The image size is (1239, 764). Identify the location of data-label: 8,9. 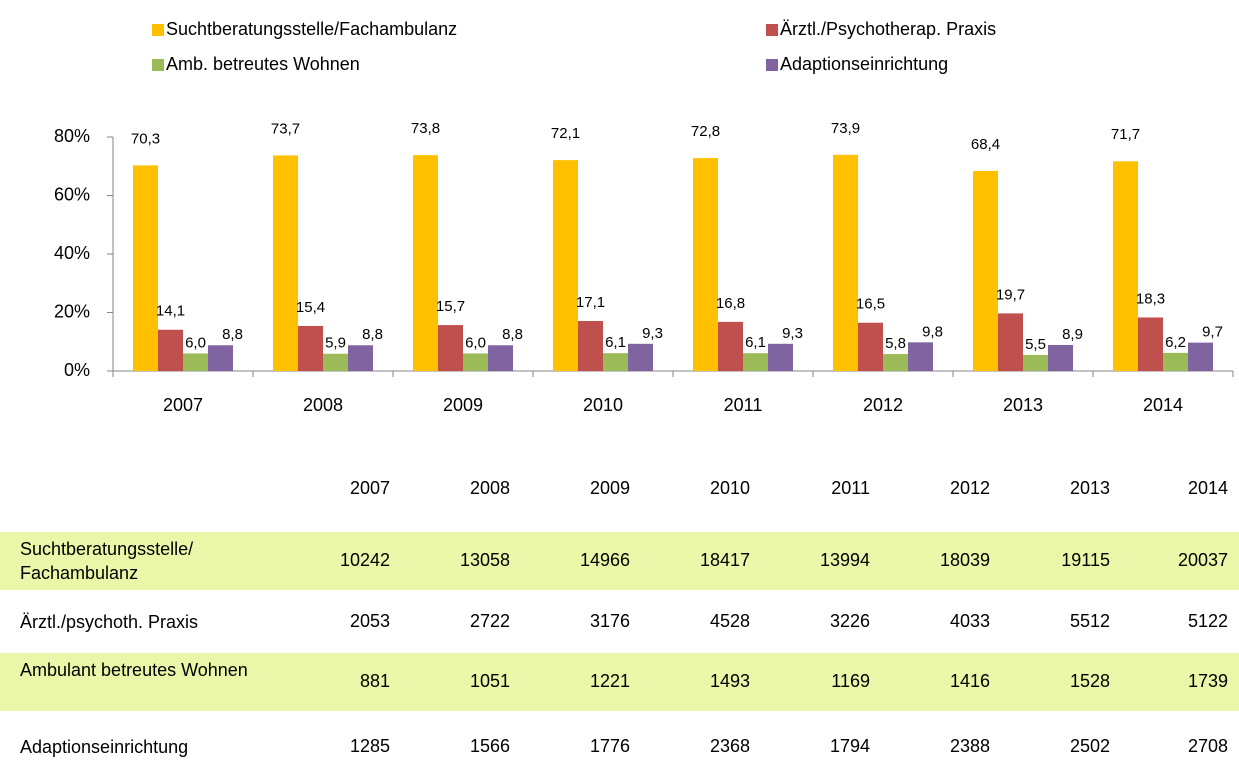
(1072, 334).